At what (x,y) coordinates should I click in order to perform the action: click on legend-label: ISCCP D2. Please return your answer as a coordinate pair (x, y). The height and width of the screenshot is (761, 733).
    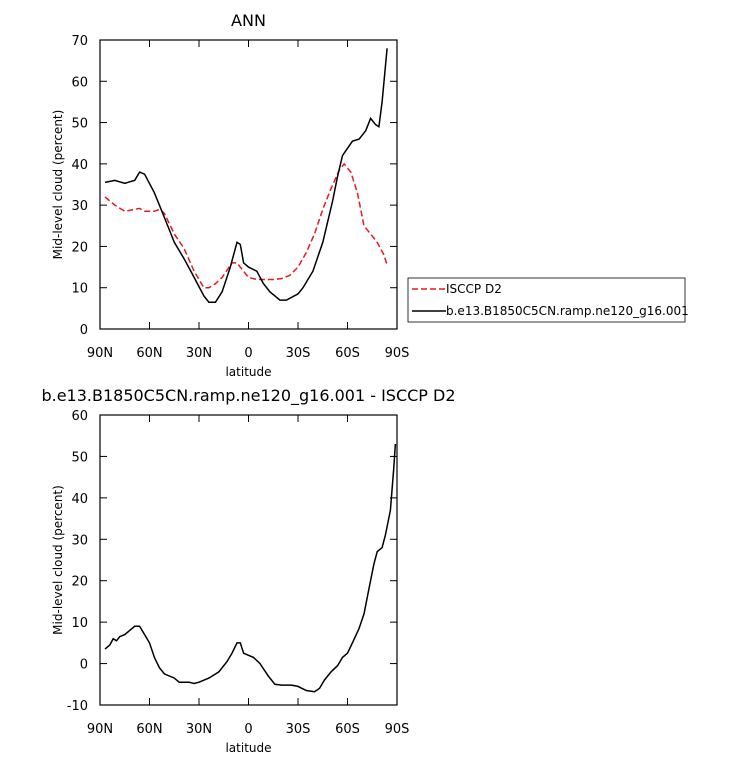
    Looking at the image, I should click on (474, 289).